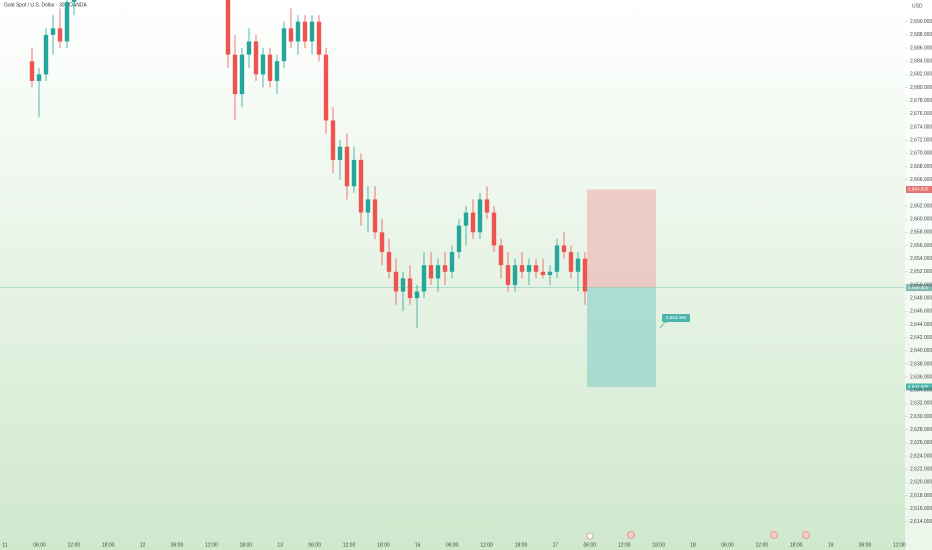 The height and width of the screenshot is (550, 932). Describe the element at coordinates (621, 238) in the screenshot. I see `stop-zone` at that location.